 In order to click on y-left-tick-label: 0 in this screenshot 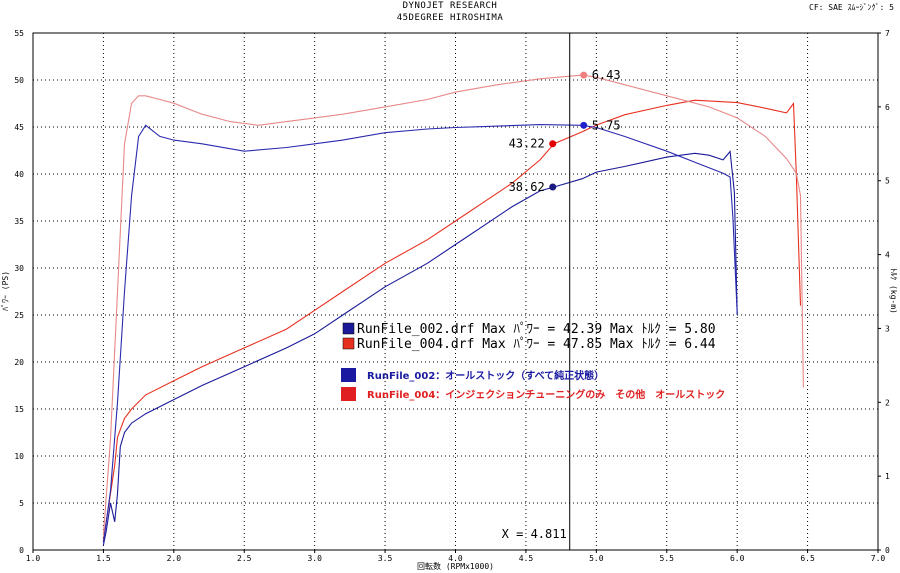, I will do `click(21, 550)`.